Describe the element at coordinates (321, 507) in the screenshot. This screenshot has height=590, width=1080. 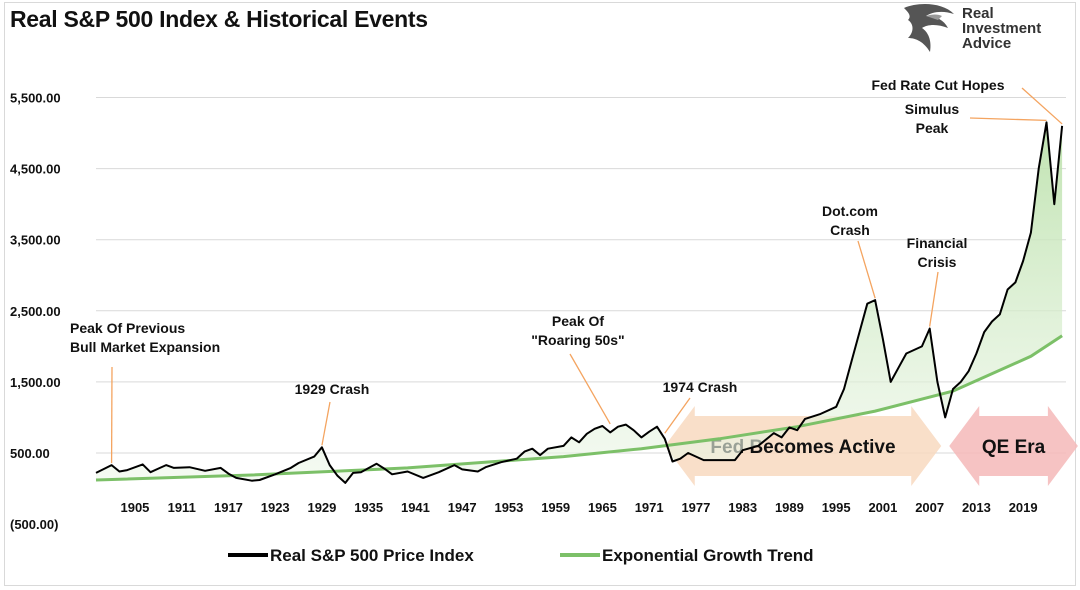
I see `x-tick-label: 1929` at that location.